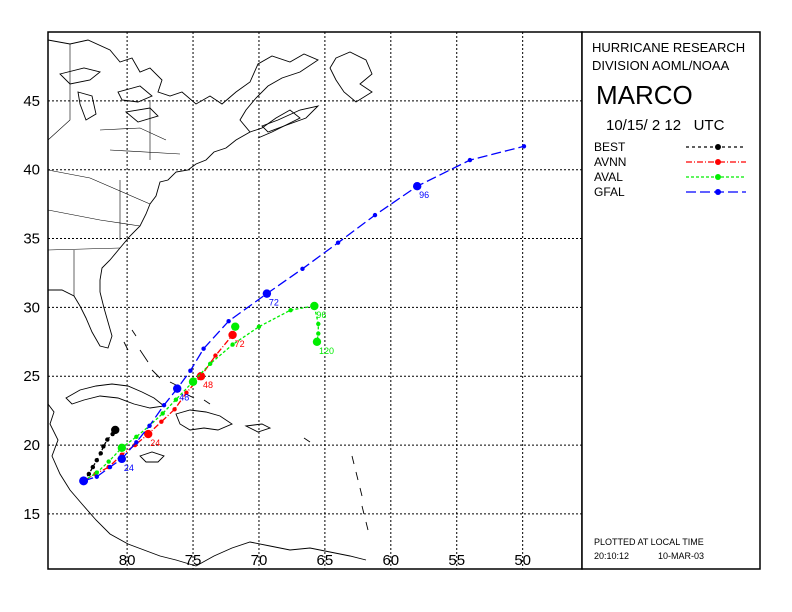  I want to click on x-tick-label: 70, so click(259, 560).